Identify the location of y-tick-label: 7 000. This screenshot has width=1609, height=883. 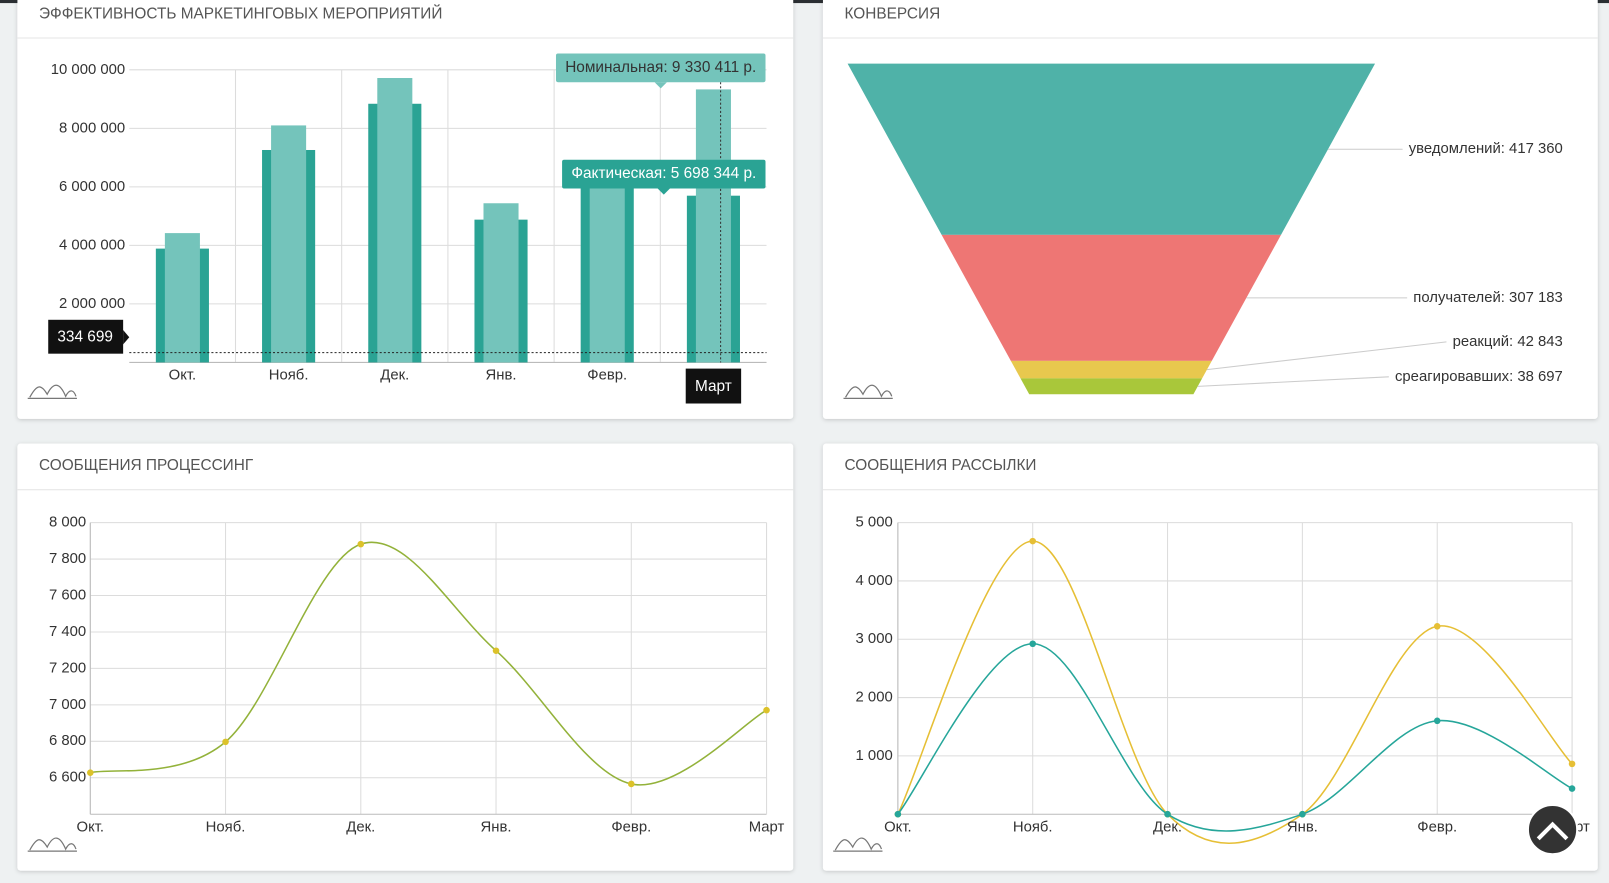
(67, 705).